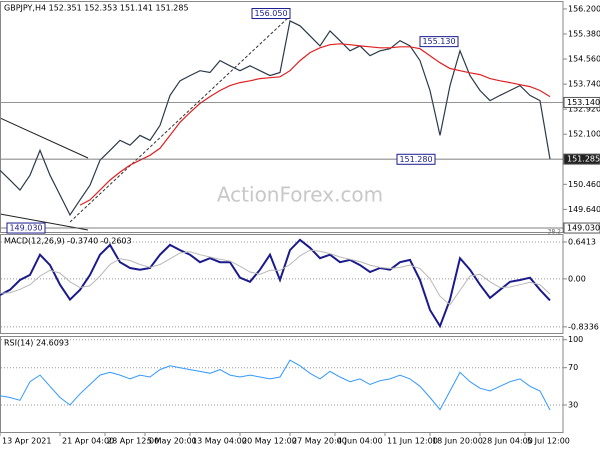  What do you see at coordinates (507, 441) in the screenshot?
I see `x-tick-label: 28 Jun 04:00` at bounding box center [507, 441].